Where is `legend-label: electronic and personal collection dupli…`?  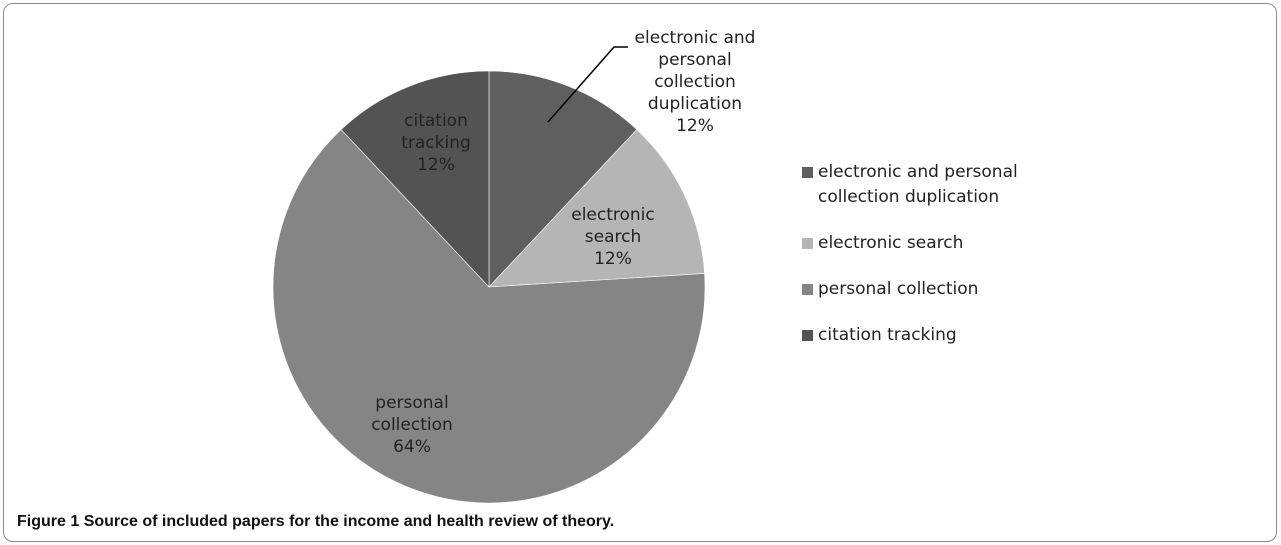 legend-label: electronic and personal collection dupli… is located at coordinates (918, 184).